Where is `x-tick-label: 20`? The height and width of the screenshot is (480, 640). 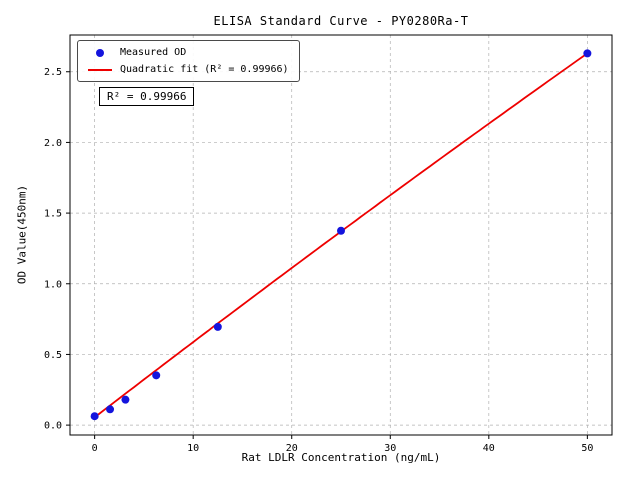
x-tick-label: 20 is located at coordinates (292, 448).